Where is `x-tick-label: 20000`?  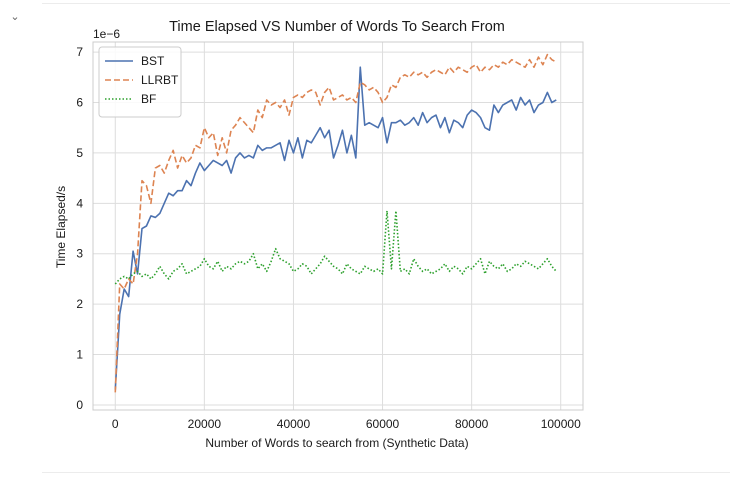 x-tick-label: 20000 is located at coordinates (205, 424).